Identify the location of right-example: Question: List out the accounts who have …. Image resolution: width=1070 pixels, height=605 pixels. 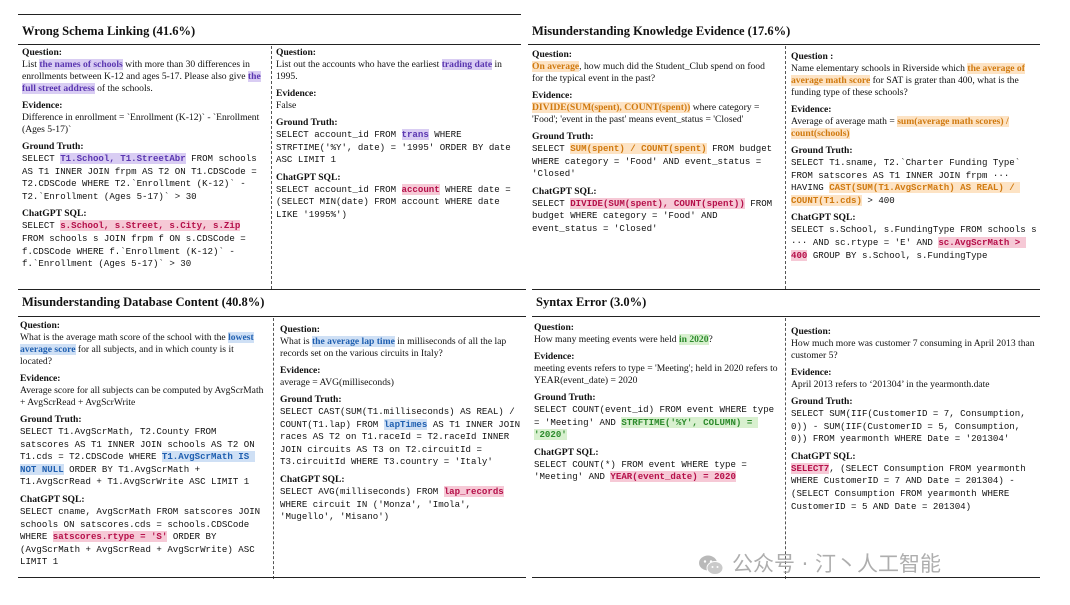
(397, 137).